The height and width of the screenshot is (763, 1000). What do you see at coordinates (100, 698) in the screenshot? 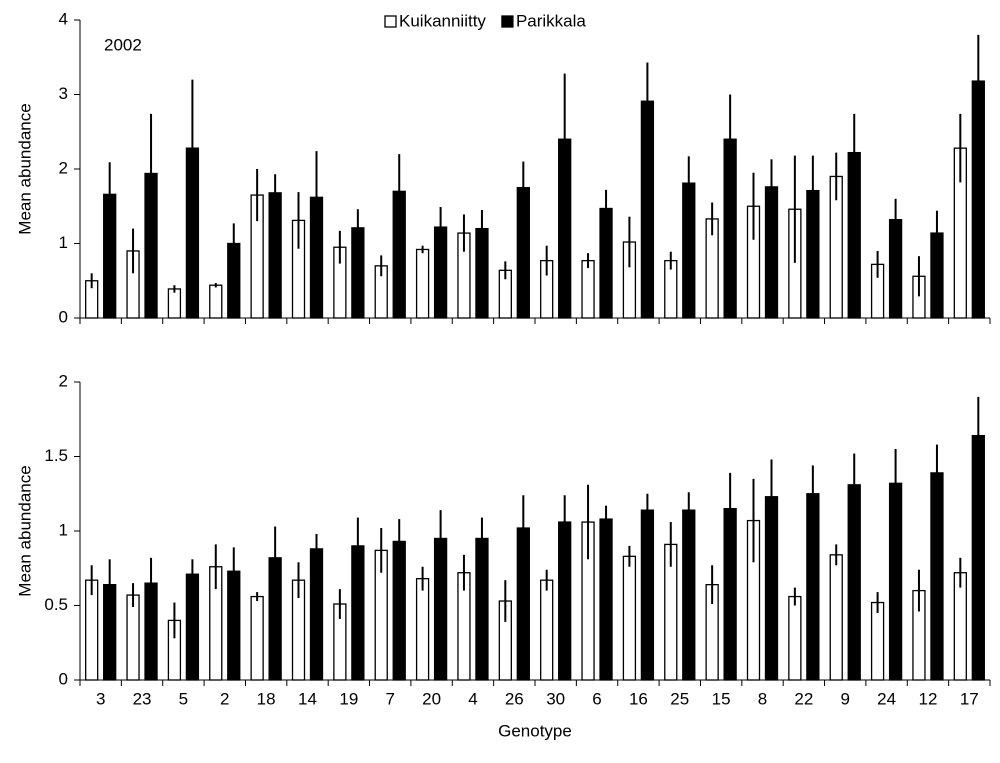
I see `x-tick-label: 3` at bounding box center [100, 698].